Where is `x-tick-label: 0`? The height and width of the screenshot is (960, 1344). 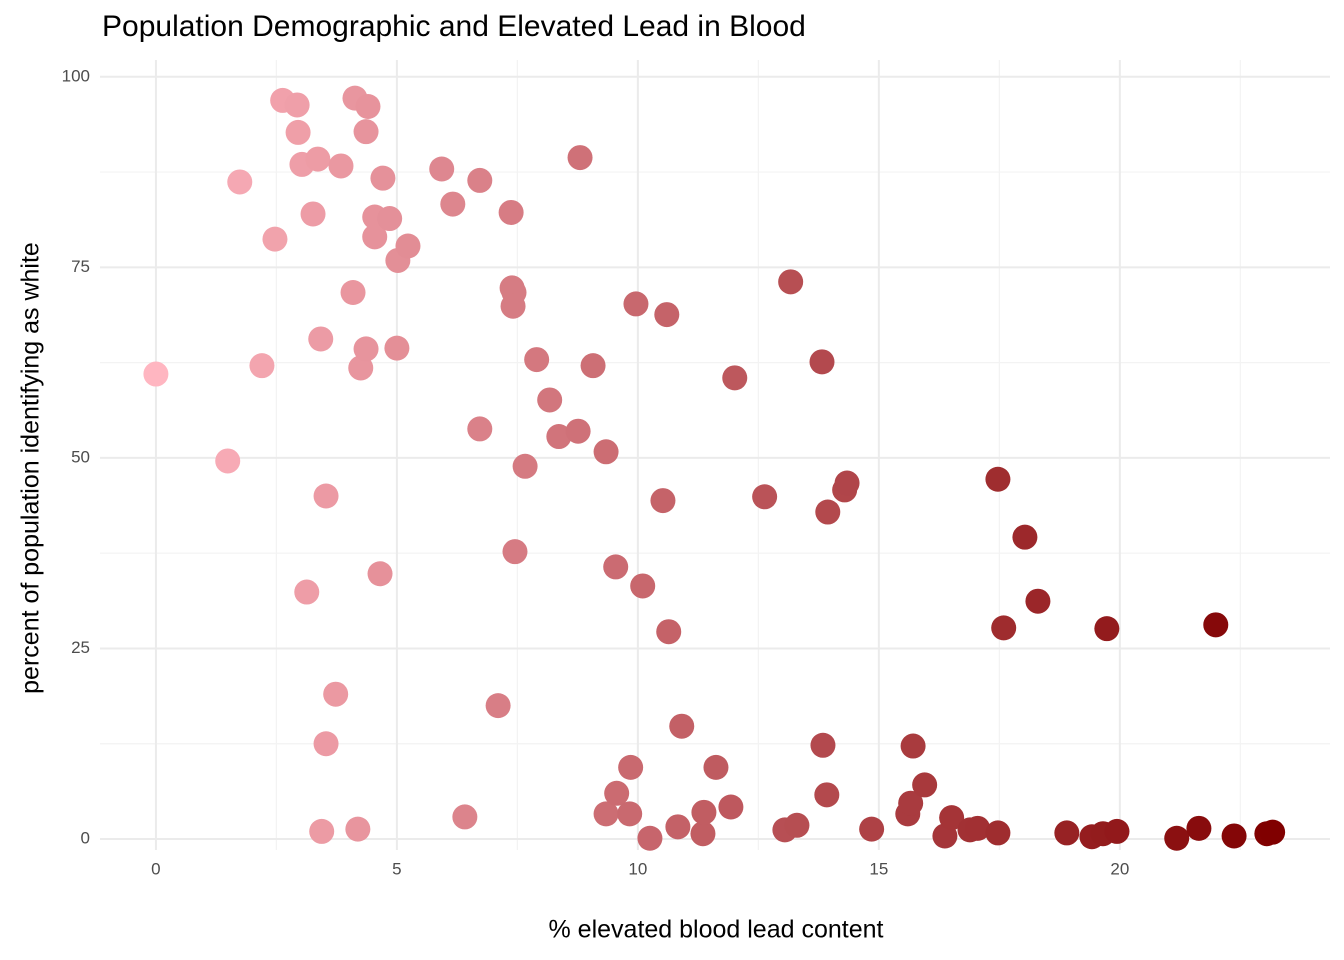 x-tick-label: 0 is located at coordinates (155, 868).